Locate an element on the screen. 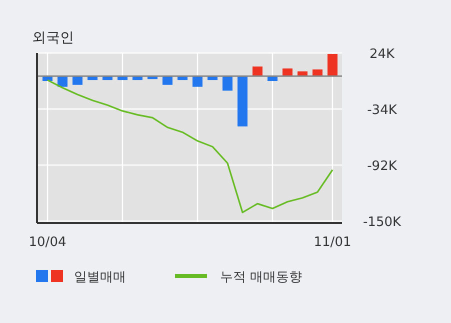 This screenshot has width=451, height=323. legend-label: 일별매매 is located at coordinates (100, 277).